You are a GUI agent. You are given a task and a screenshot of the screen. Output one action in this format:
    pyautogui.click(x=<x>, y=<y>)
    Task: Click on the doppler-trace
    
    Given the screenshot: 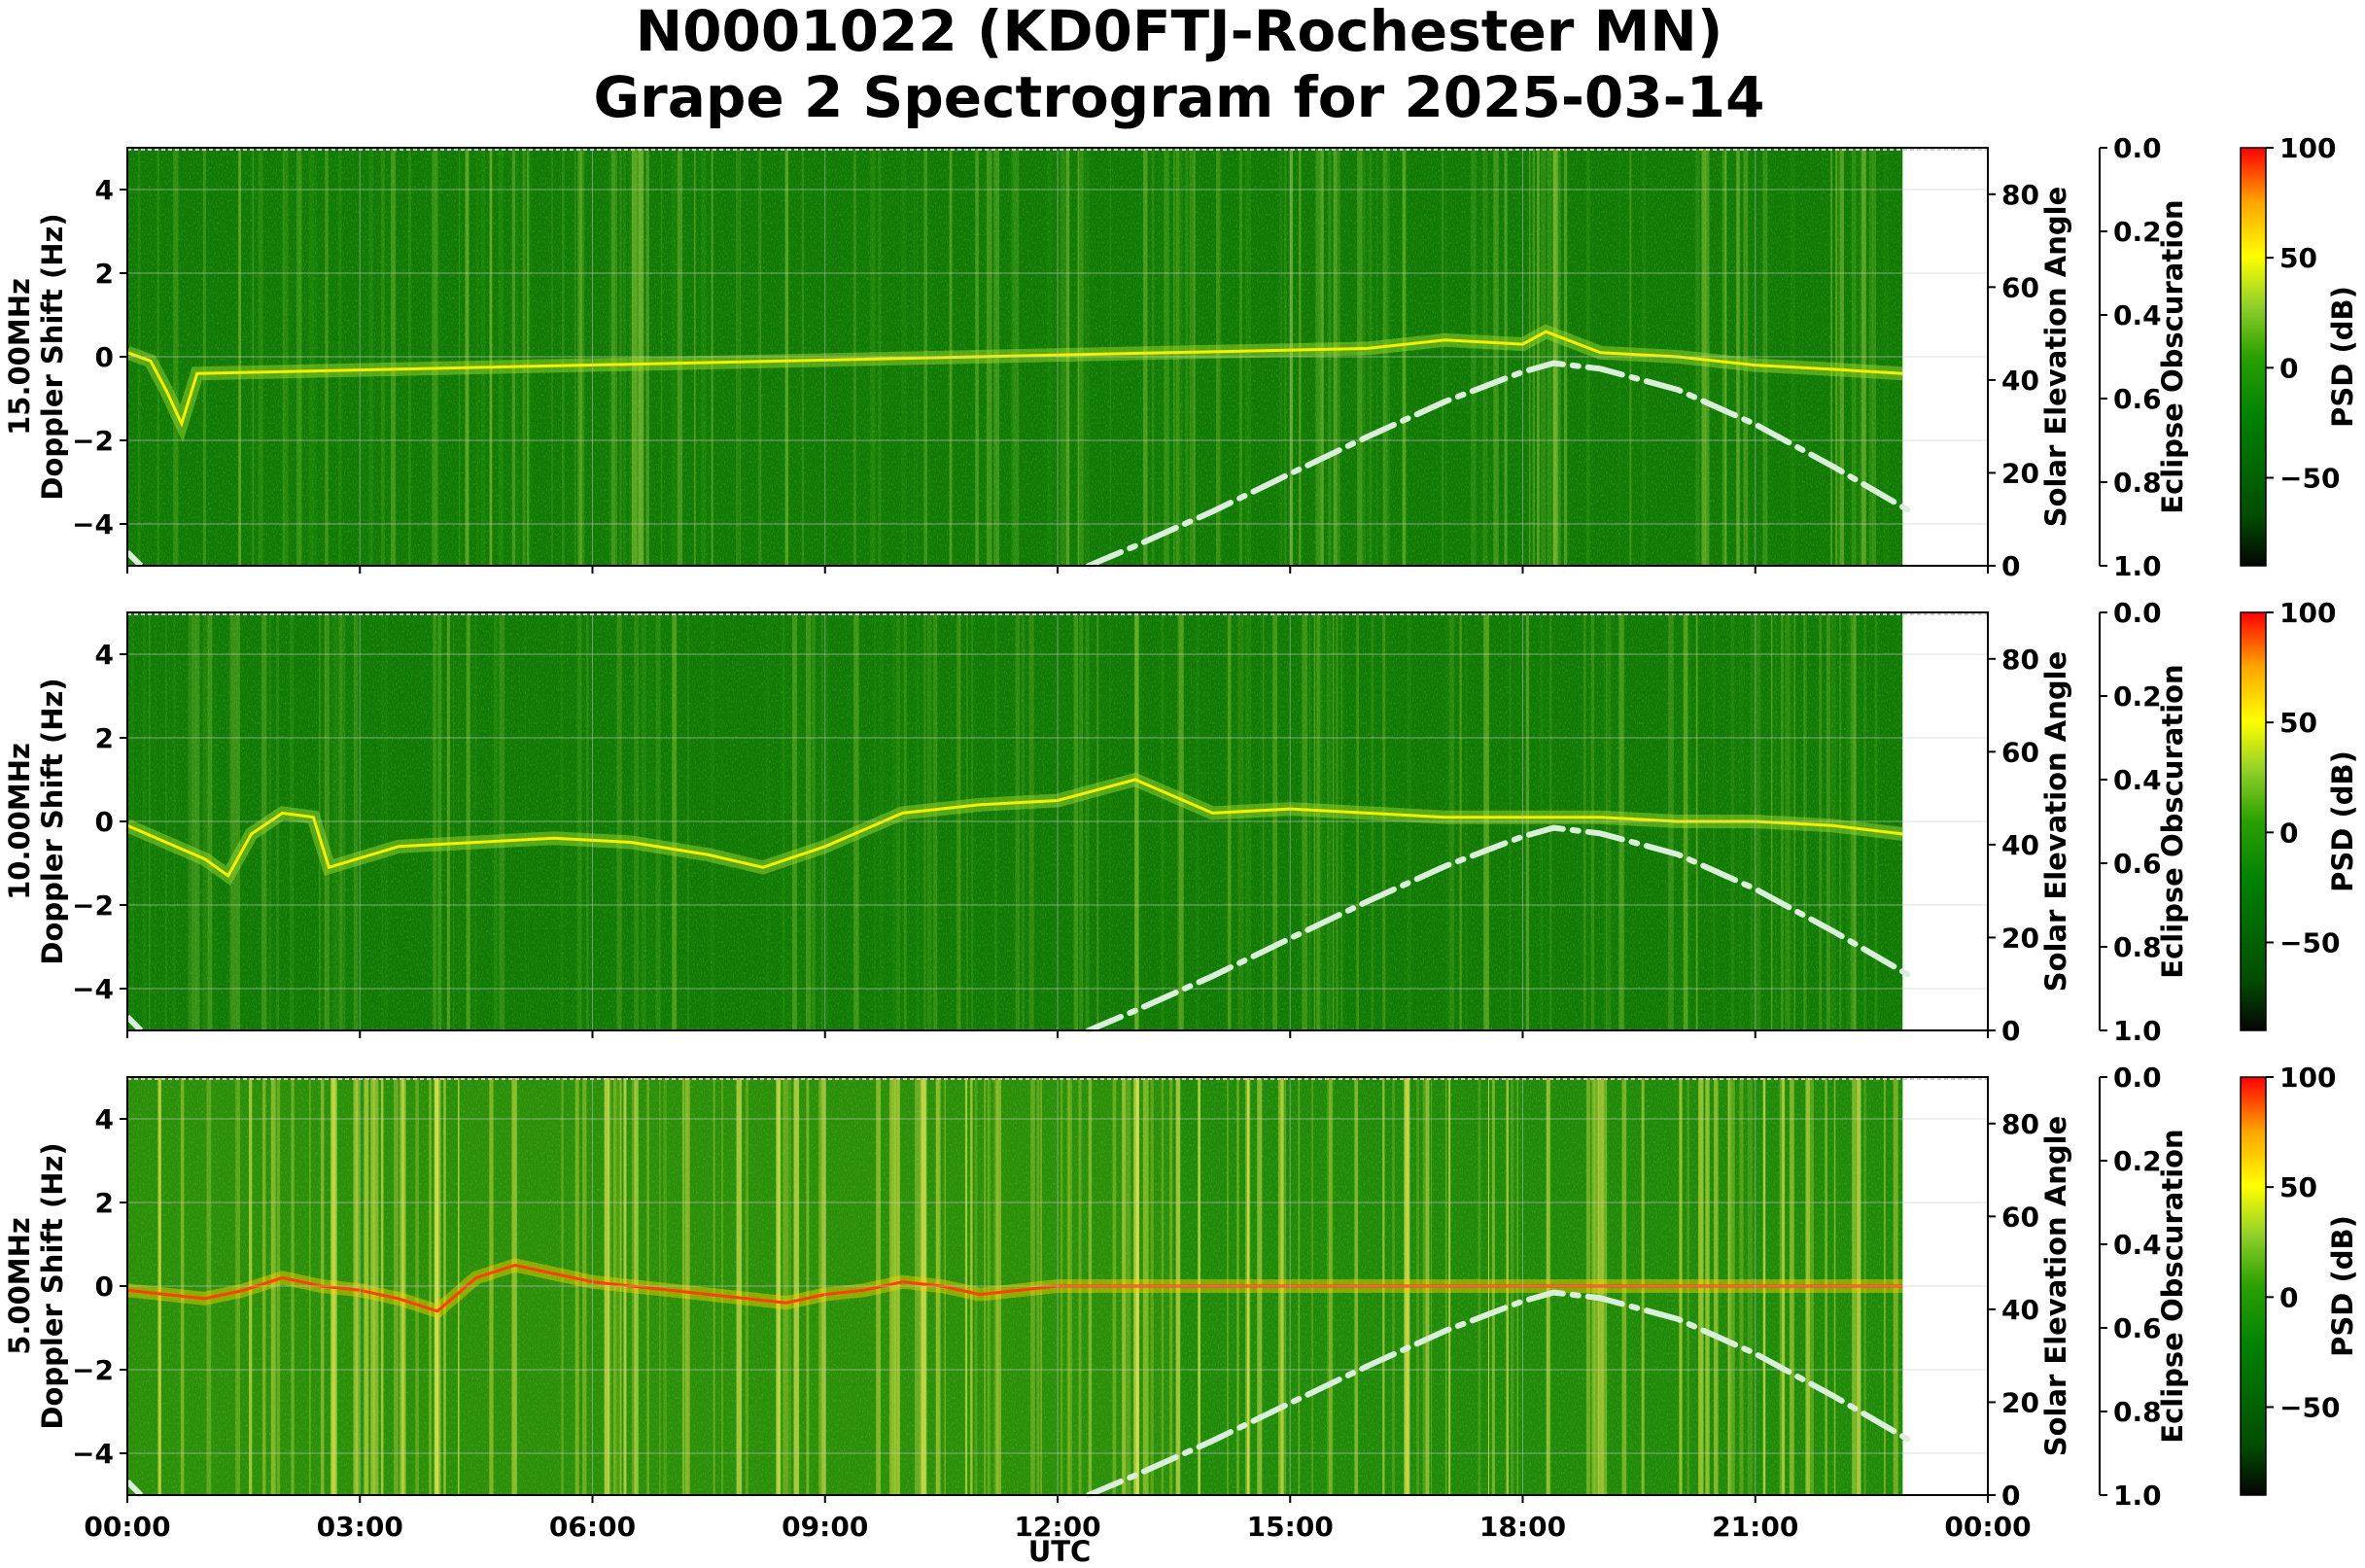 What is the action you would take?
    pyautogui.click(x=1014, y=379)
    